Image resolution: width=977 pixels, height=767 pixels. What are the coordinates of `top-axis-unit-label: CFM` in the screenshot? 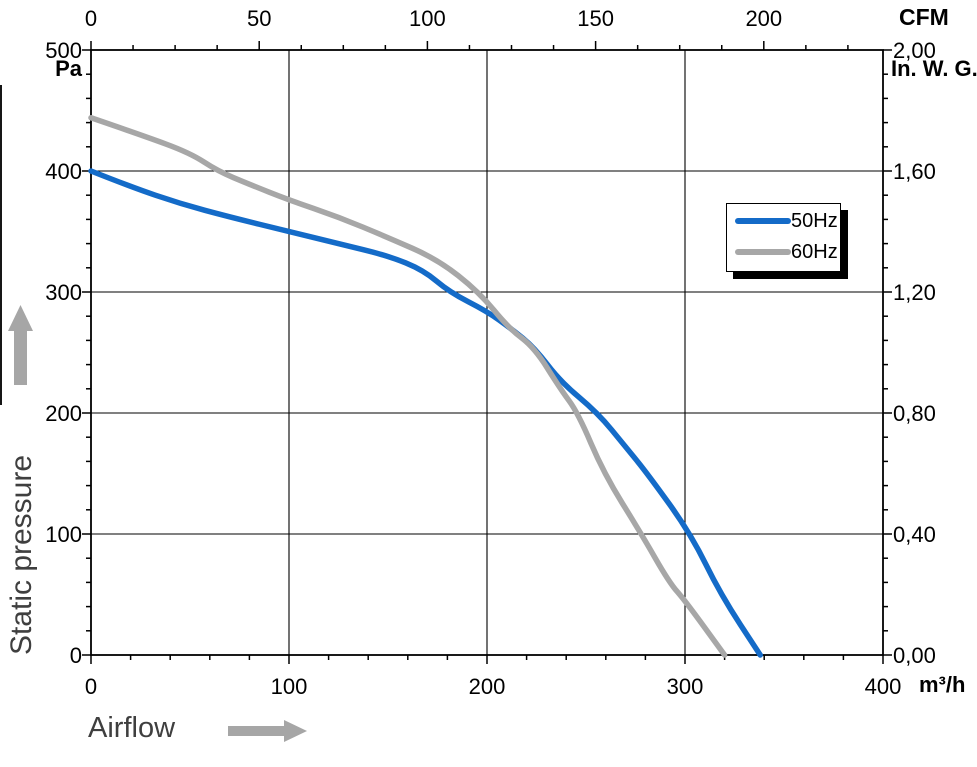 It's located at (924, 17).